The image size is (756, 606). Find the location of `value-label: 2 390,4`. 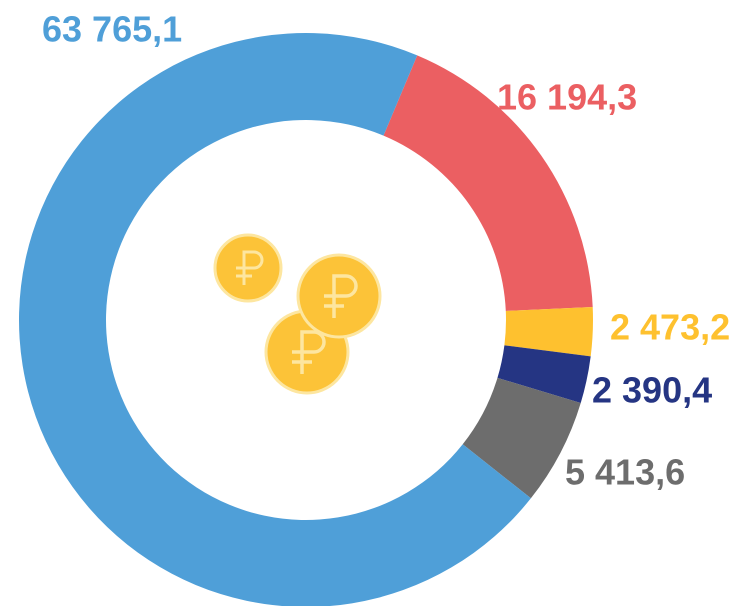

value-label: 2 390,4 is located at coordinates (652, 390).